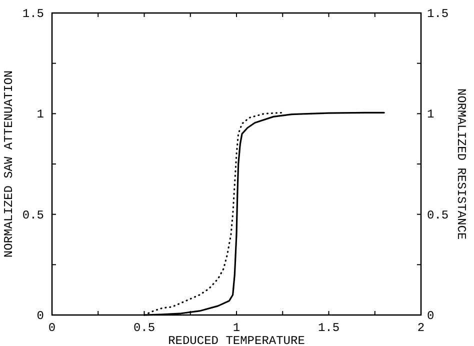 The width and height of the screenshot is (474, 346). What do you see at coordinates (40, 115) in the screenshot?
I see `y-tick-label: 1` at bounding box center [40, 115].